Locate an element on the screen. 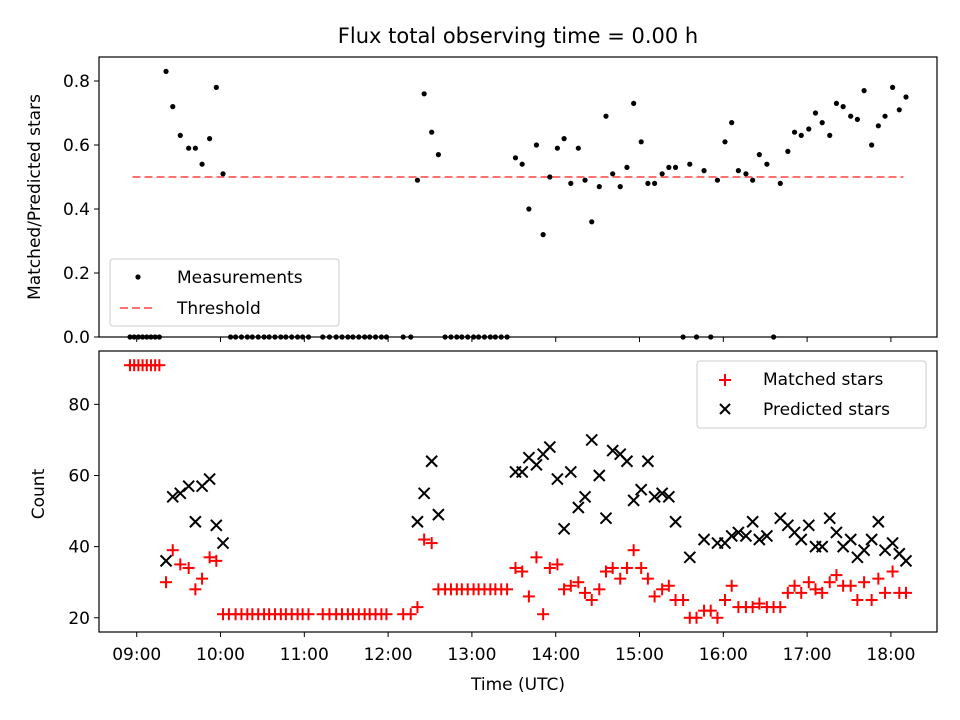 The height and width of the screenshot is (720, 960). count-y-ticks: 20 40 60 80 is located at coordinates (83, 512).